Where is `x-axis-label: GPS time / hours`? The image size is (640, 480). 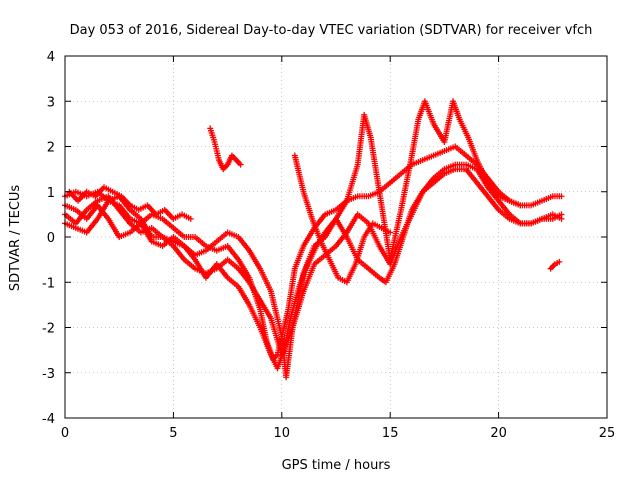 x-axis-label: GPS time / hours is located at coordinates (336, 465).